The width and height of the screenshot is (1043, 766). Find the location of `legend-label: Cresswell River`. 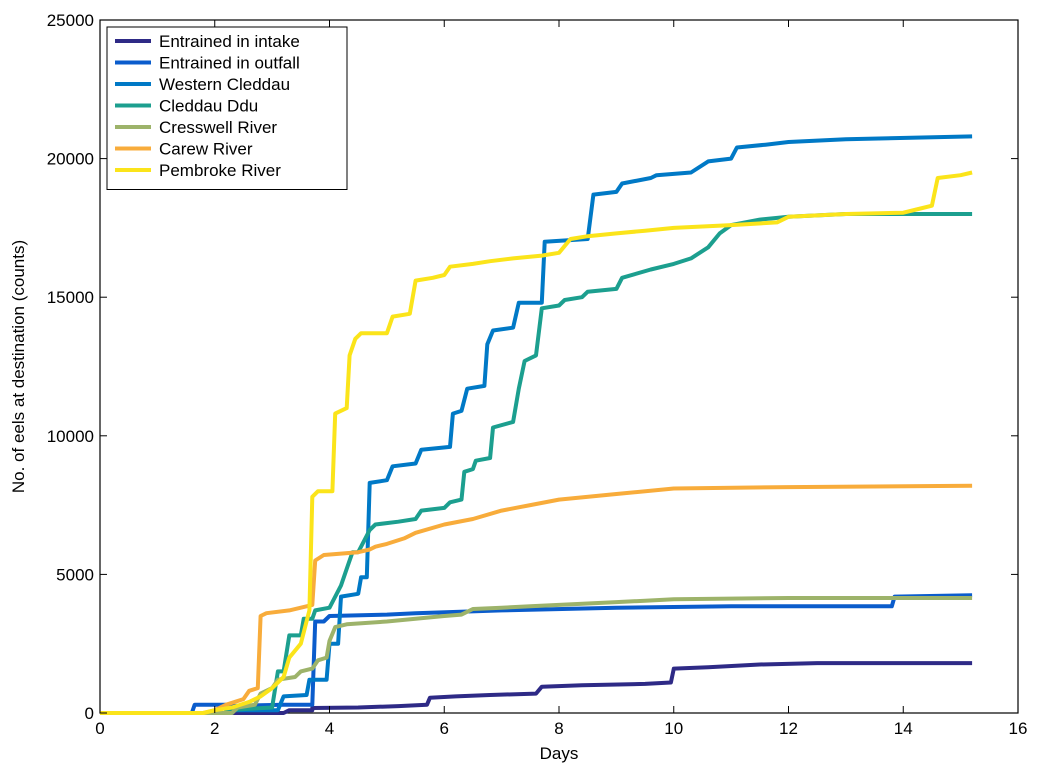

legend-label: Cresswell River is located at coordinates (218, 127).